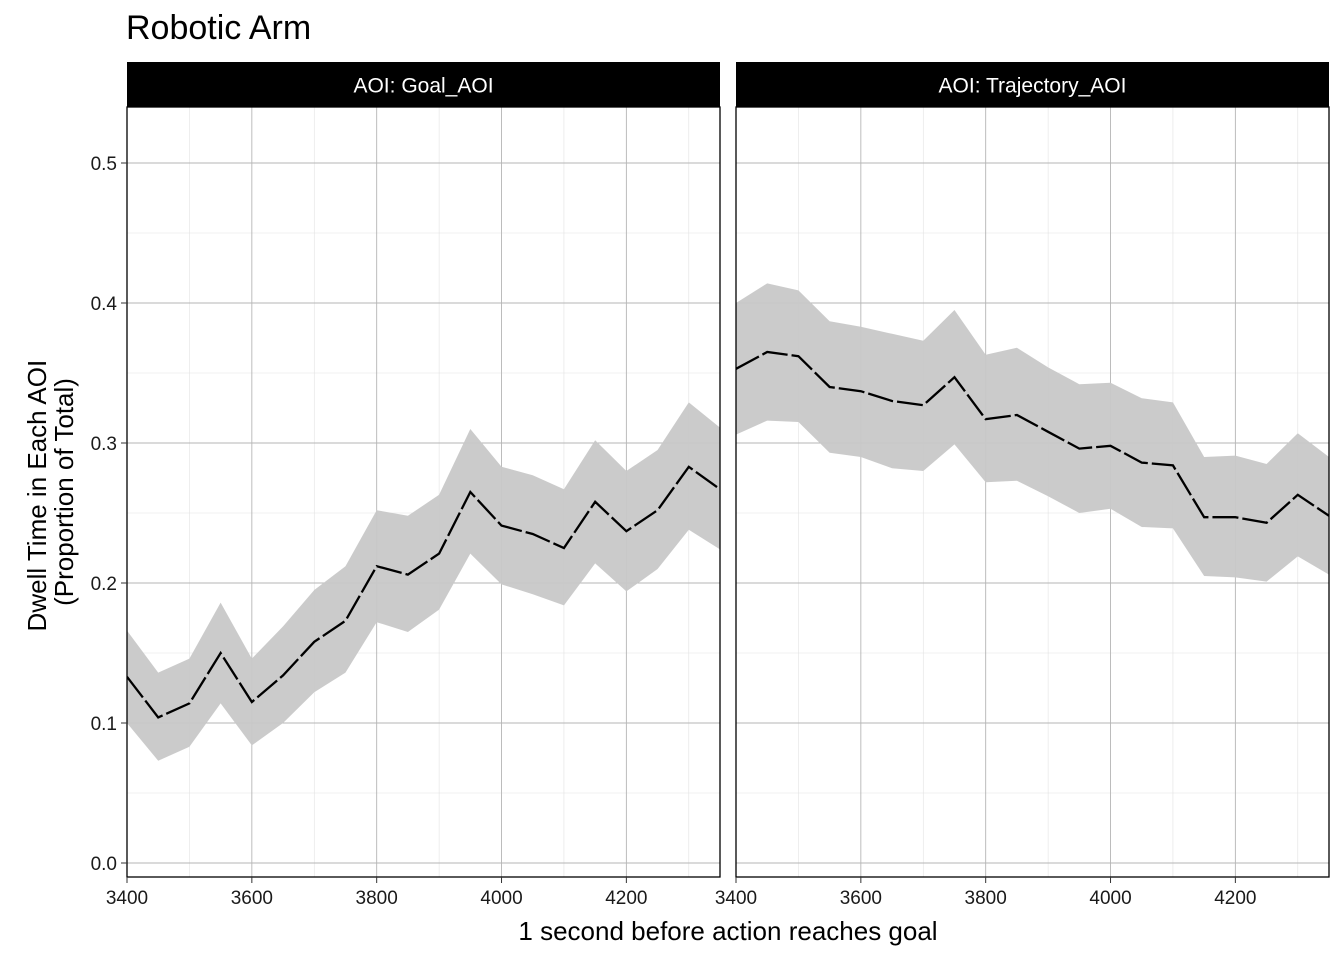  Describe the element at coordinates (37, 496) in the screenshot. I see `y-axis-title-line-1: Dwell Time in Each AOI` at that location.